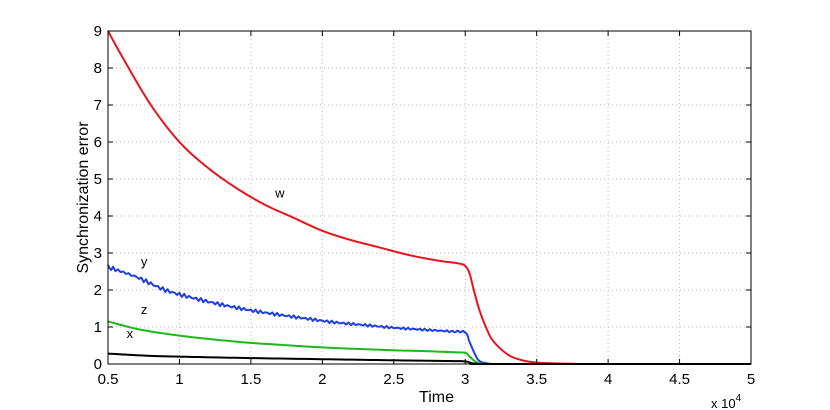  What do you see at coordinates (108, 379) in the screenshot?
I see `x-tick-label: 0.5` at bounding box center [108, 379].